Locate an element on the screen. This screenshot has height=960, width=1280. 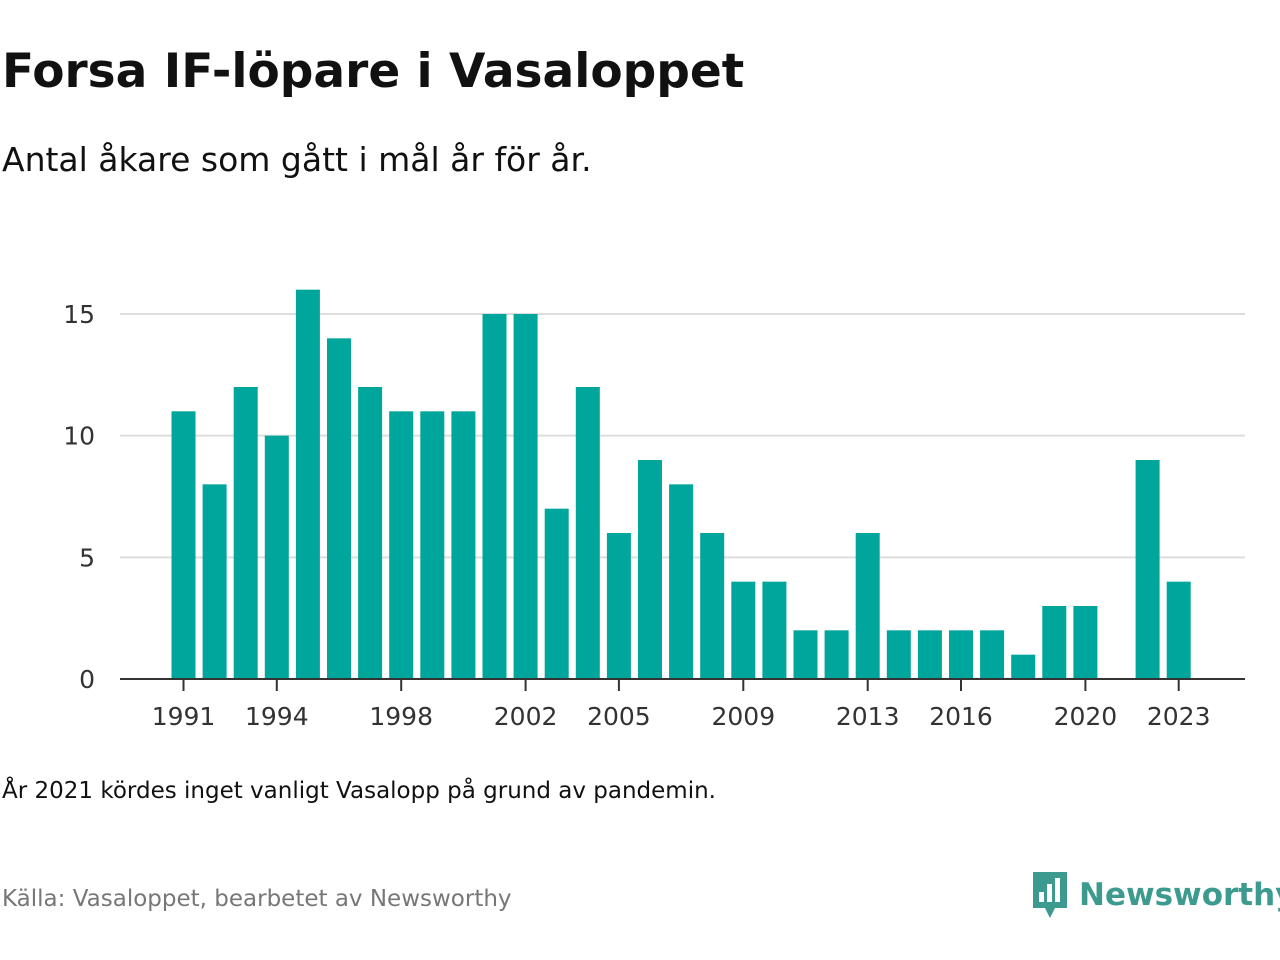
y-tick-label: 15 is located at coordinates (79, 314).